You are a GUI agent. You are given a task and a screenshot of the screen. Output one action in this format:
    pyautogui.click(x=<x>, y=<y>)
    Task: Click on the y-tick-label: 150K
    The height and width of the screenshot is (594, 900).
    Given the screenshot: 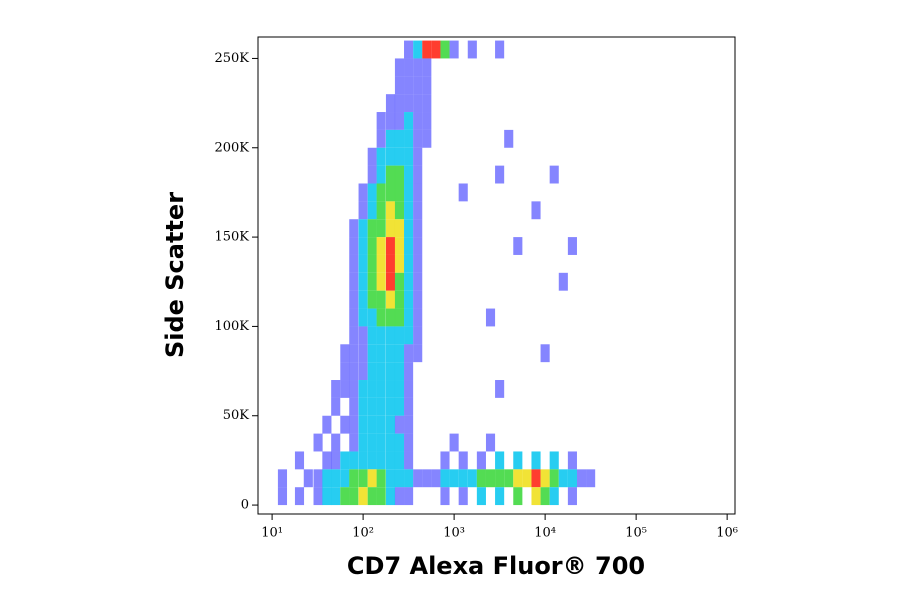 What is the action you would take?
    pyautogui.click(x=231, y=237)
    